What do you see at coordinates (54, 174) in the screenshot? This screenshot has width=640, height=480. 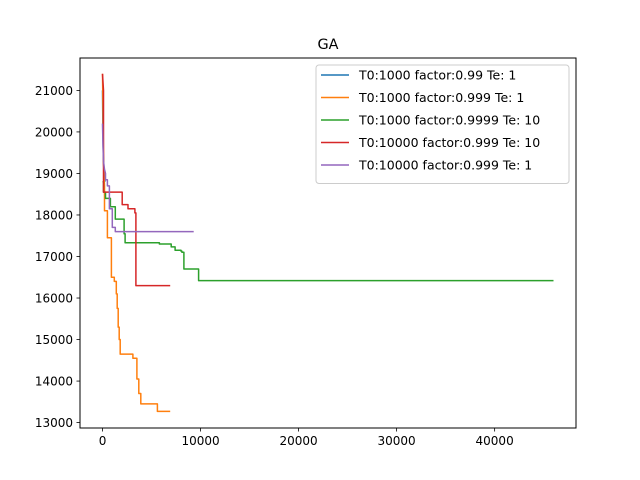 I see `y-tick-label: 19000` at bounding box center [54, 174].